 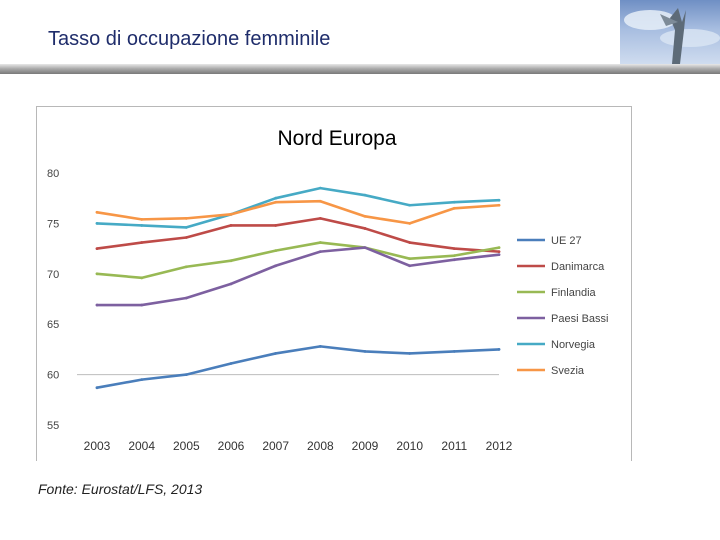 I want to click on x-tick-label: 2012, so click(x=499, y=446).